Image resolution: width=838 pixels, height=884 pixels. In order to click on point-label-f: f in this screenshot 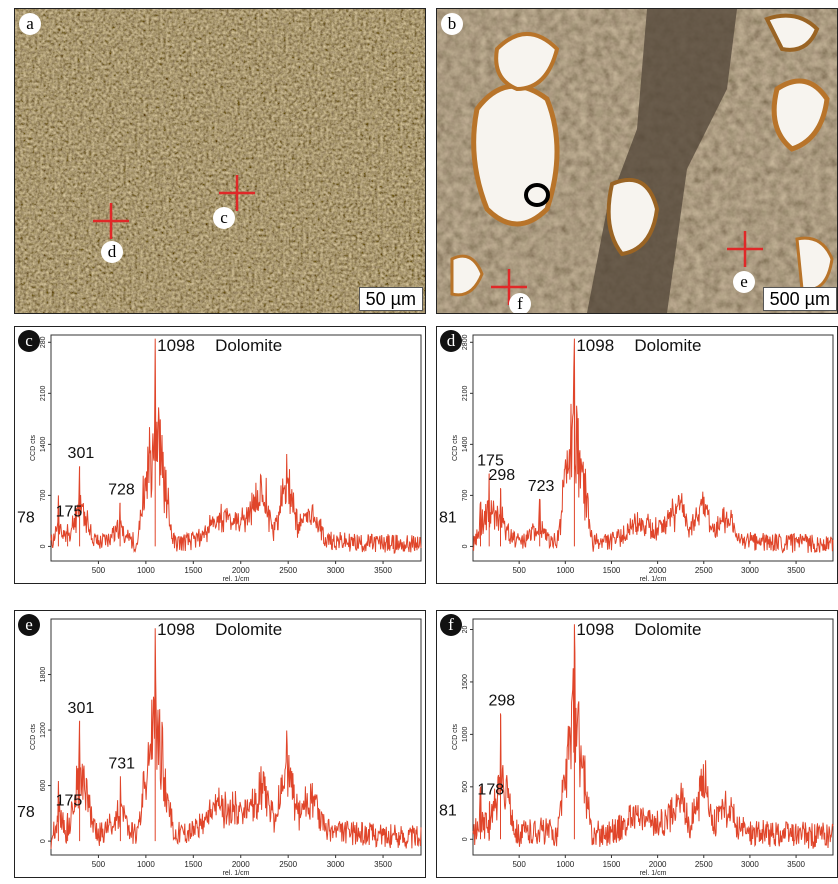, I will do `click(520, 303)`.